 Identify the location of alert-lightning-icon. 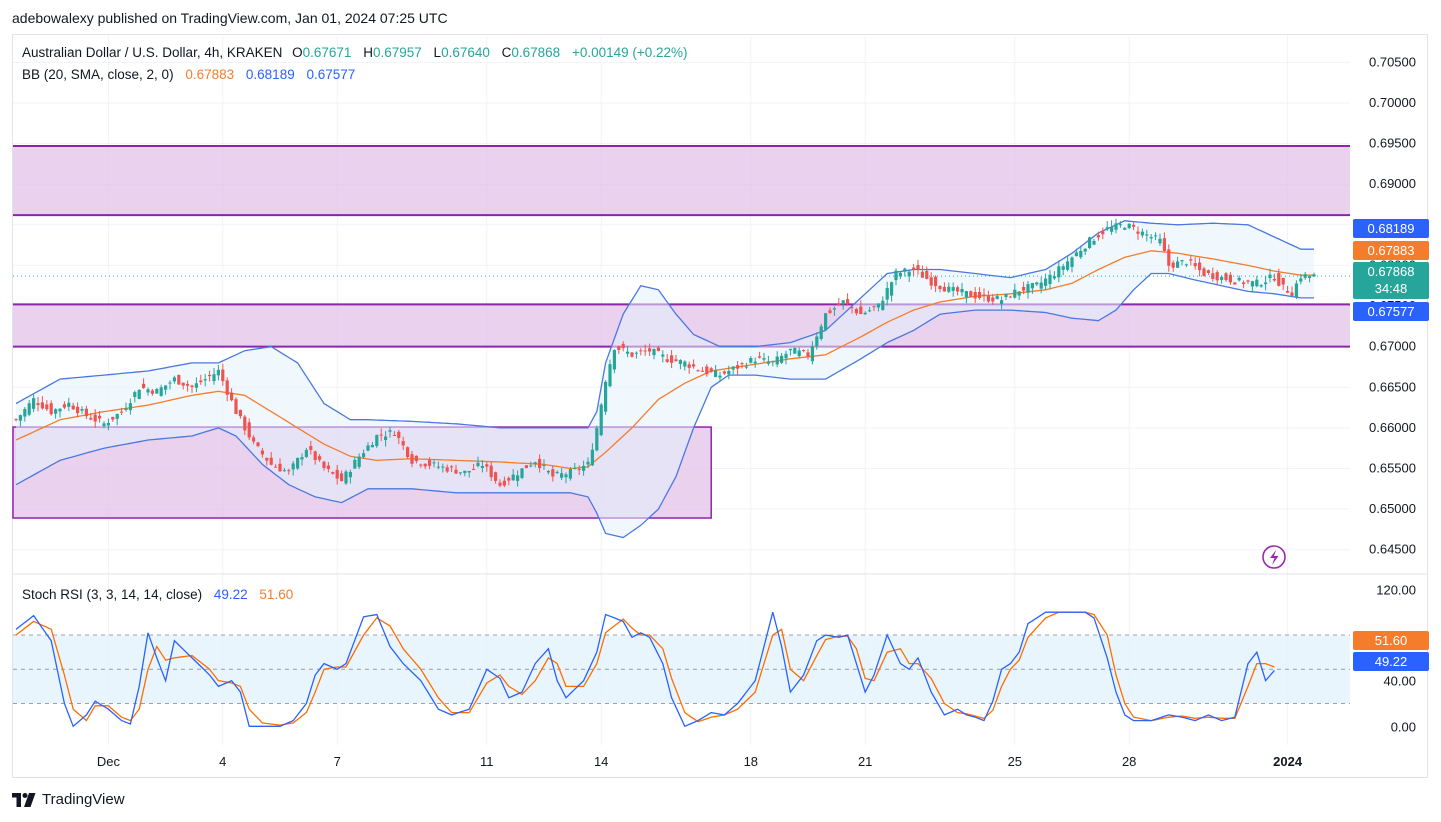
(1274, 557).